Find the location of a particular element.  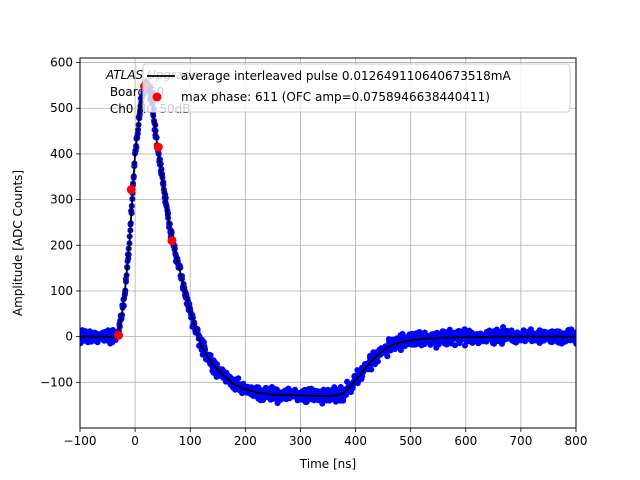

y-tick-label: 400 is located at coordinates (61, 154).